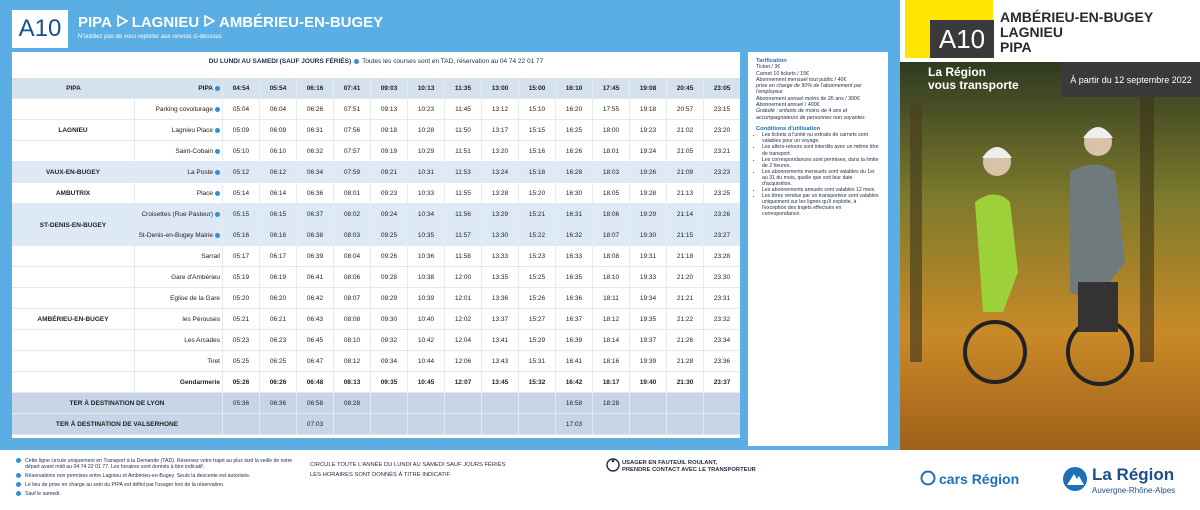 The height and width of the screenshot is (510, 1200). What do you see at coordinates (314, 235) in the screenshot?
I see `time-cell: 06:38` at bounding box center [314, 235].